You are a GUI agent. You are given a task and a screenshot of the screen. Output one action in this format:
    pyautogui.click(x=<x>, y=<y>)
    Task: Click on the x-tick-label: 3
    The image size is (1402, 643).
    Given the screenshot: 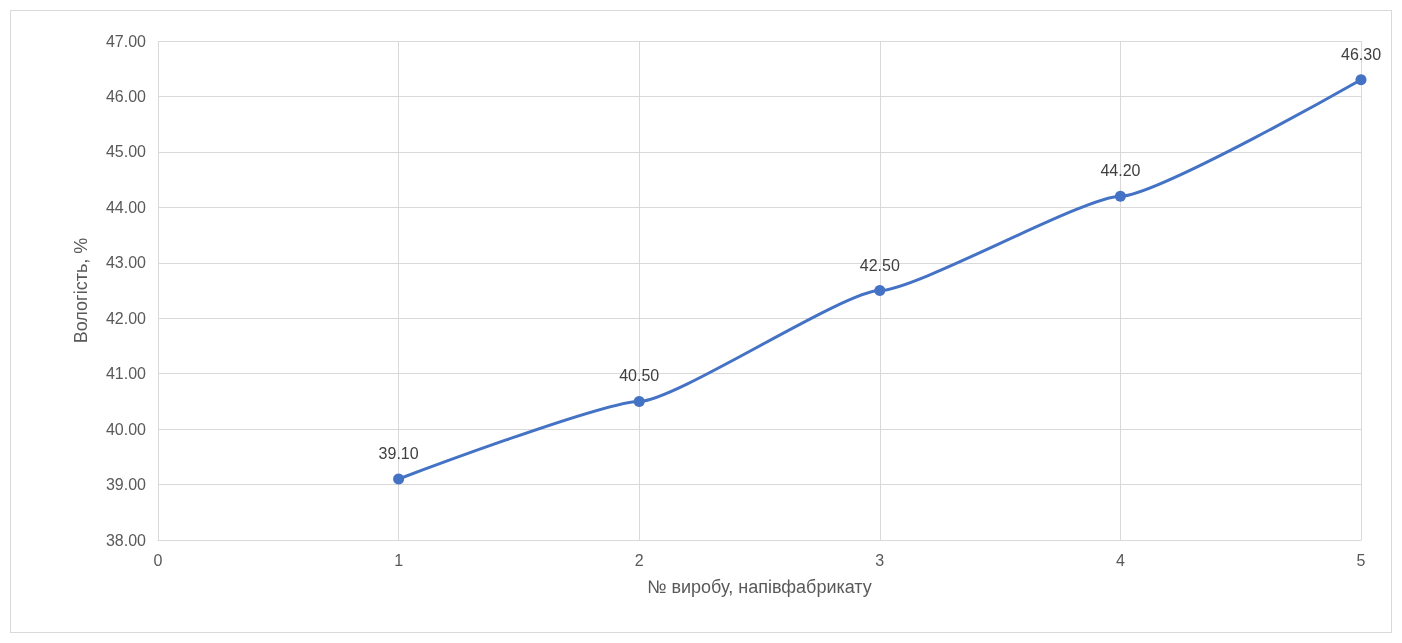 What is the action you would take?
    pyautogui.click(x=880, y=560)
    